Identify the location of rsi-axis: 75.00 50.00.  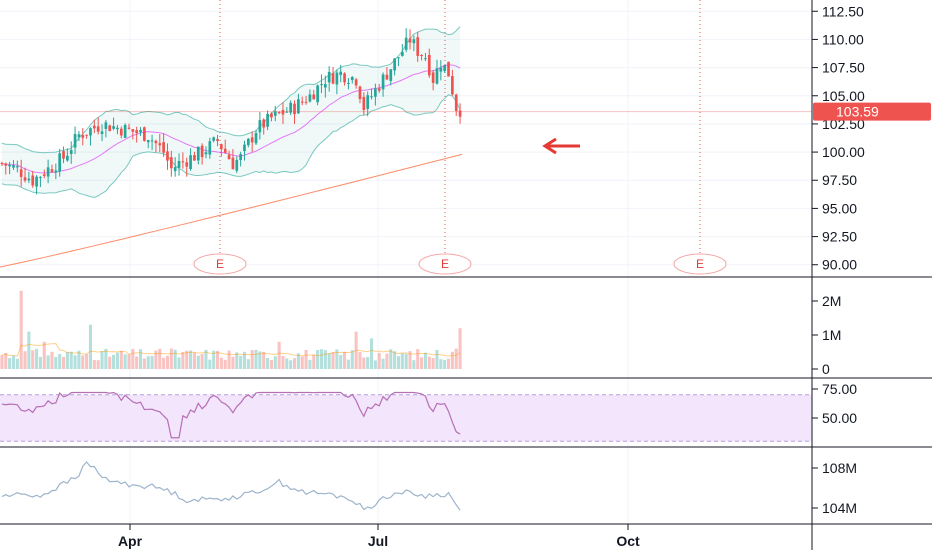
(834, 403).